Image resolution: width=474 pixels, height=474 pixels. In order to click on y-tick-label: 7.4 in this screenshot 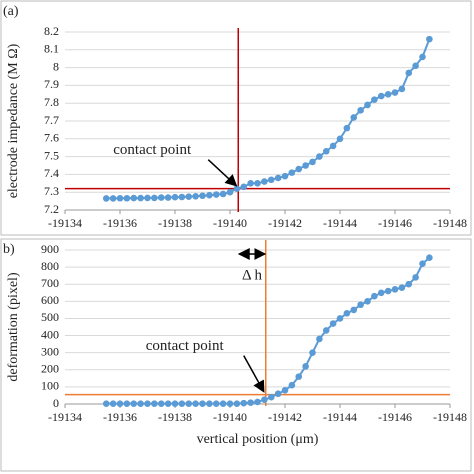, I will do `click(51, 173)`.